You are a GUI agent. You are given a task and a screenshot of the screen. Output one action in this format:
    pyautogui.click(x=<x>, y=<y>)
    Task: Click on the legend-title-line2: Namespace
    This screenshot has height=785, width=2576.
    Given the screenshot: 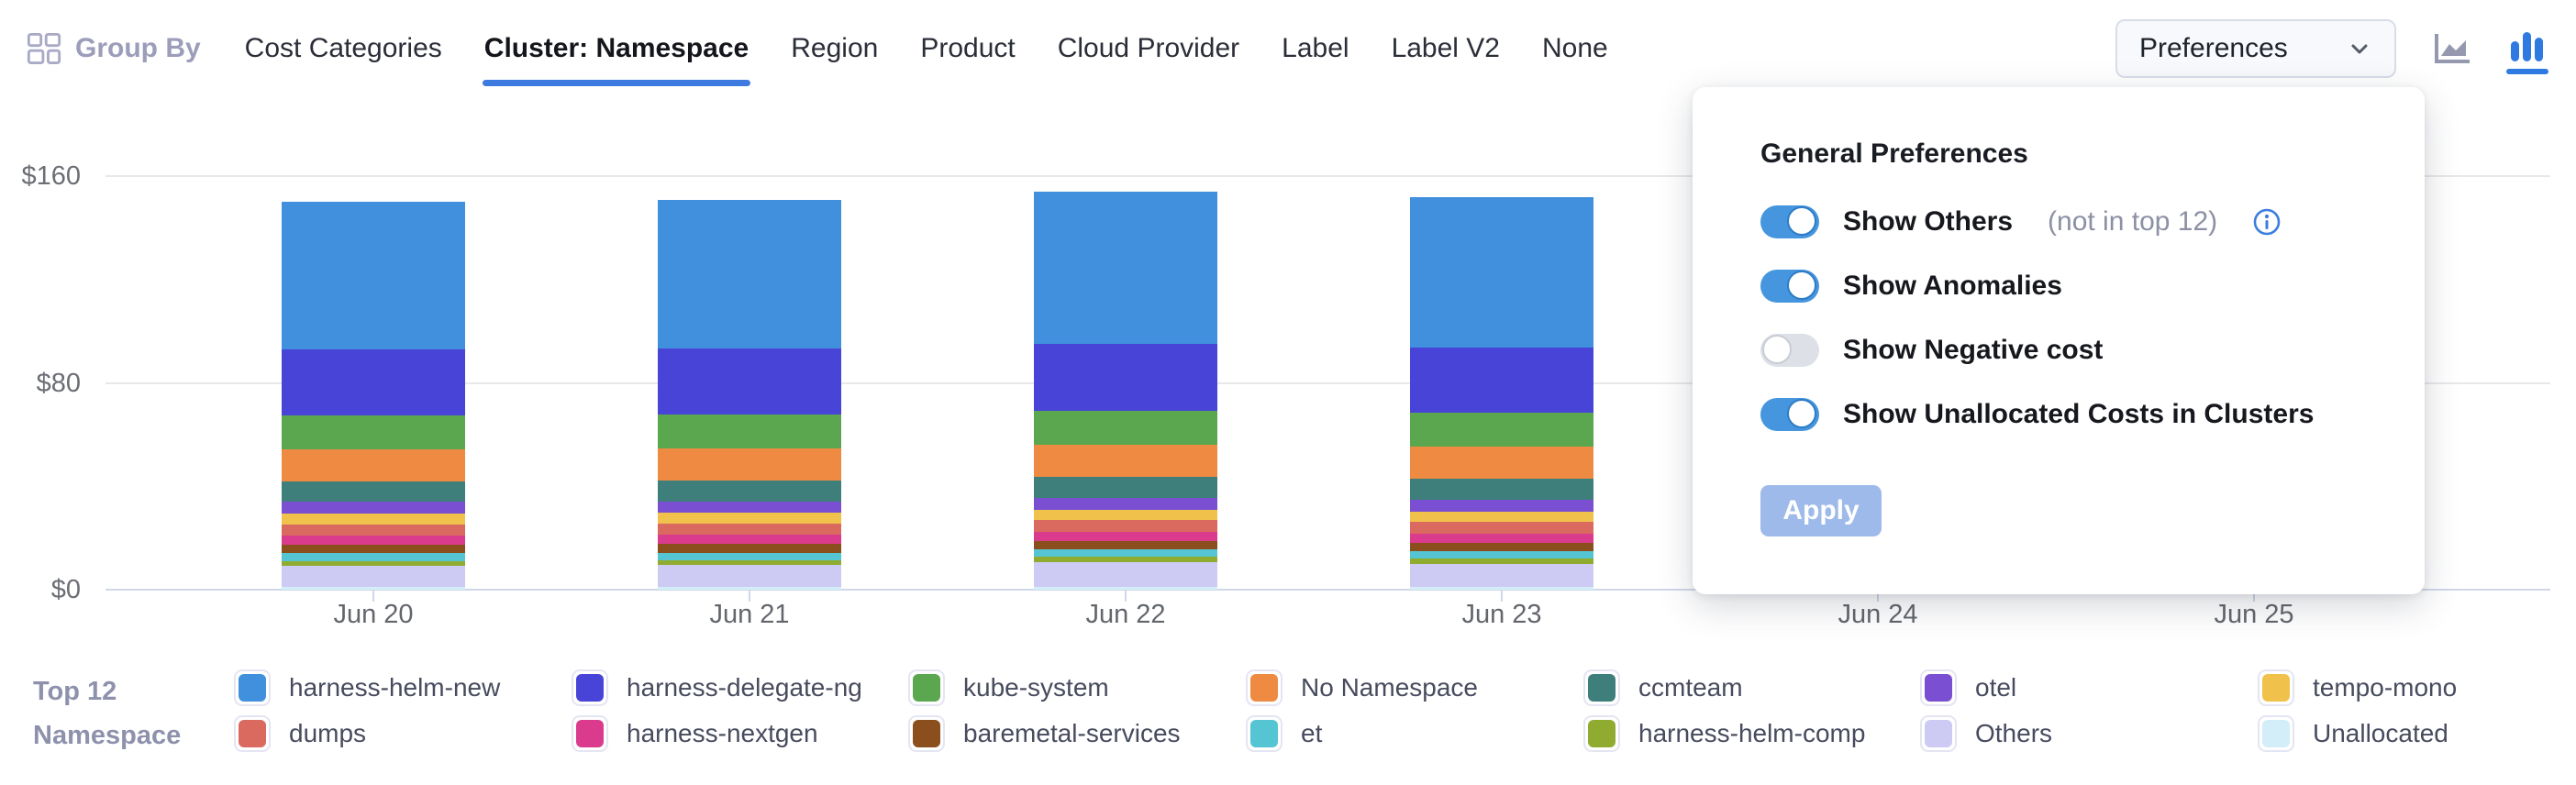 What is the action you would take?
    pyautogui.click(x=107, y=735)
    